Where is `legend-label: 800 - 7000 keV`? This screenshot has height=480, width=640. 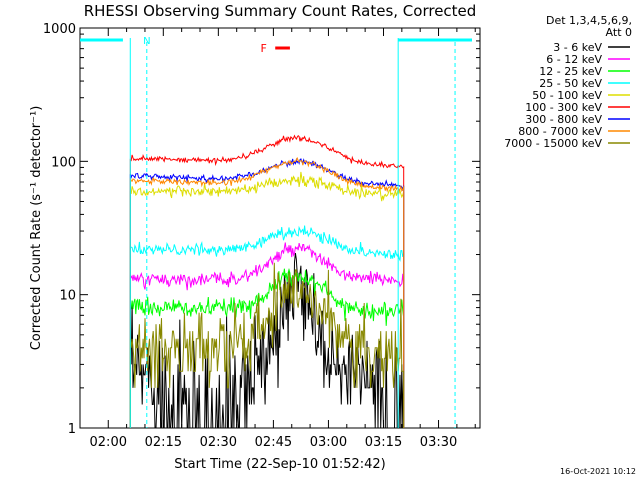 legend-label: 800 - 7000 keV is located at coordinates (560, 131).